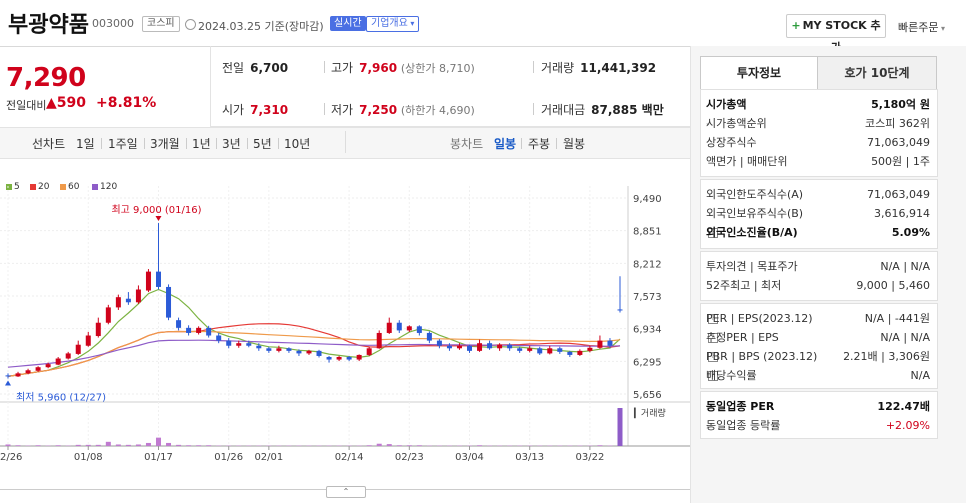 This screenshot has height=503, width=966. What do you see at coordinates (910, 232) in the screenshot?
I see `info-value: 5.09%` at bounding box center [910, 232].